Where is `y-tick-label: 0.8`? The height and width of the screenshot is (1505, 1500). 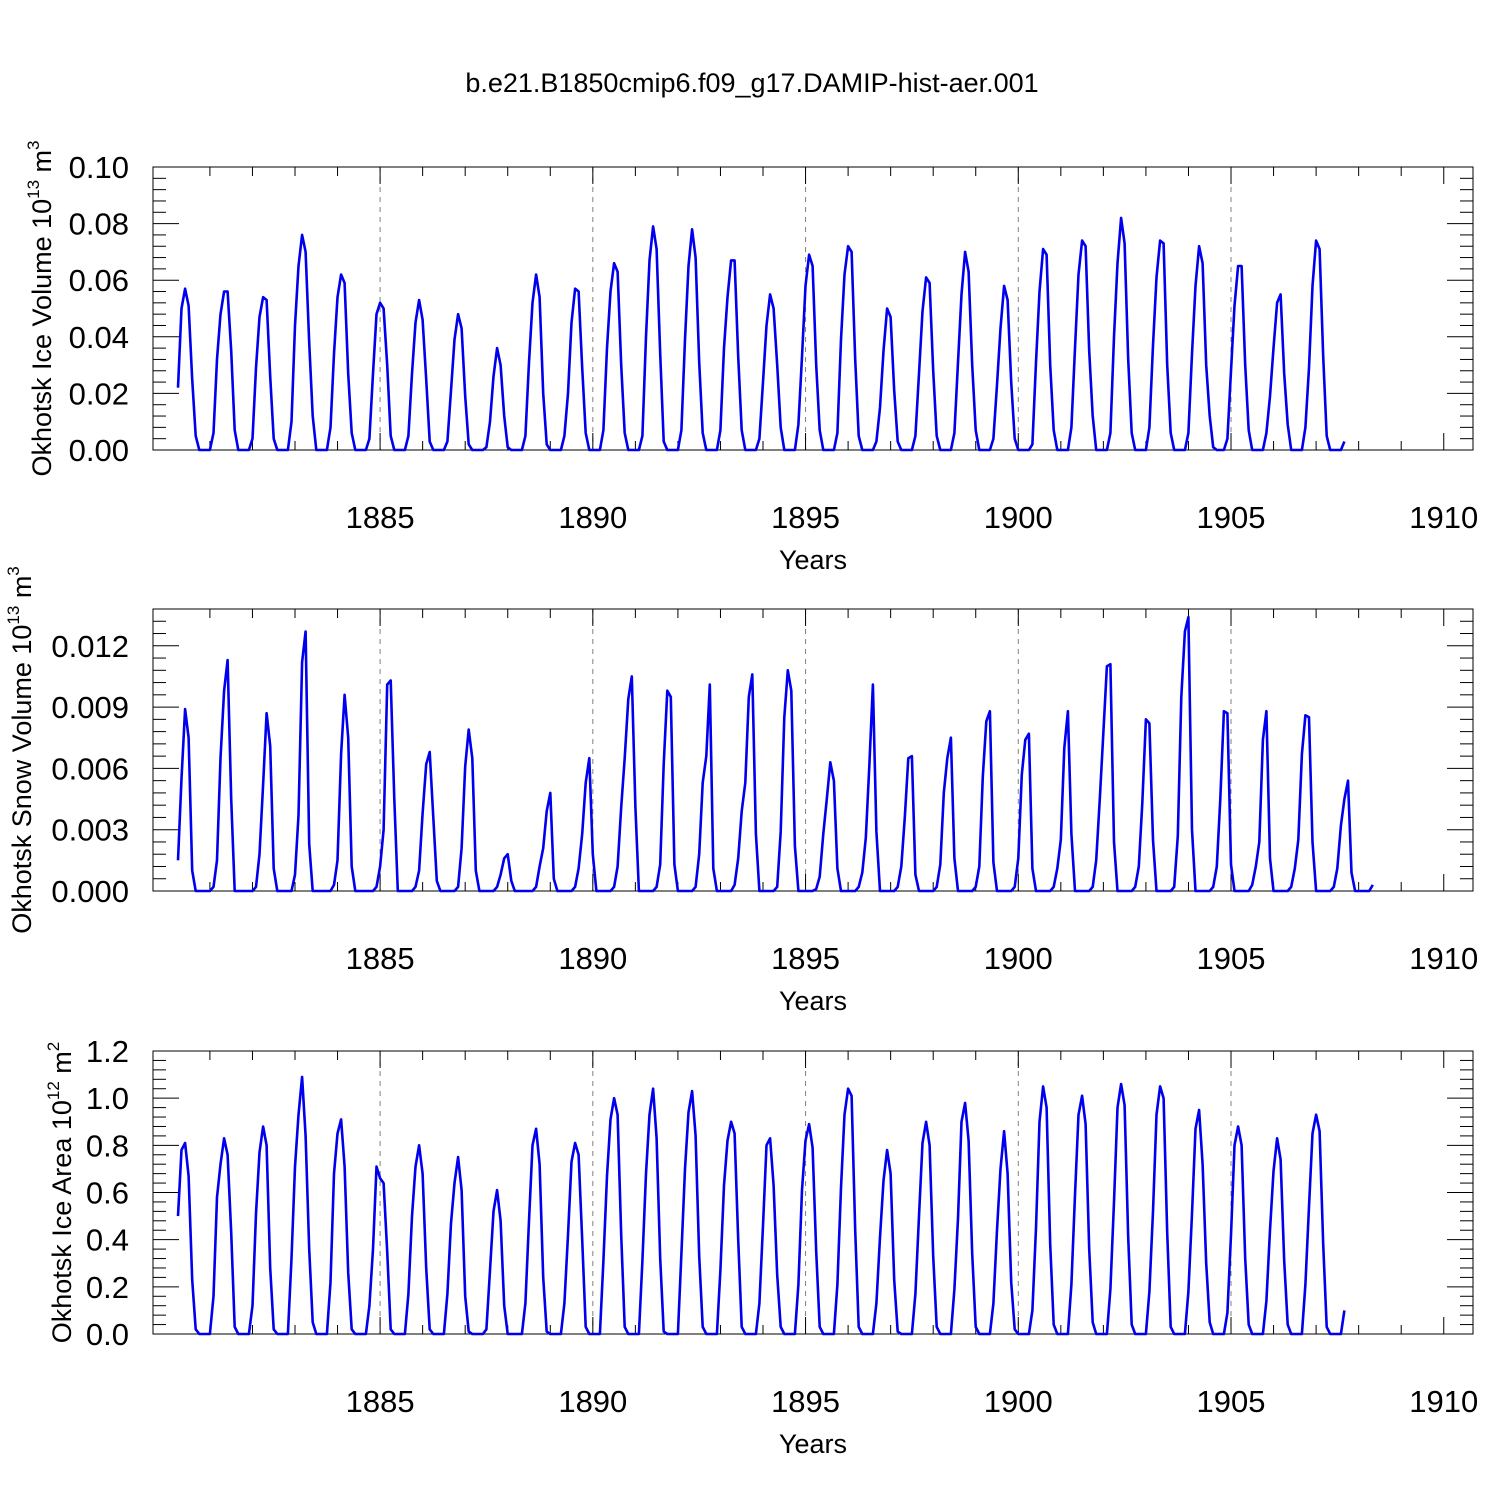
y-tick-label: 0.8 is located at coordinates (107, 1145).